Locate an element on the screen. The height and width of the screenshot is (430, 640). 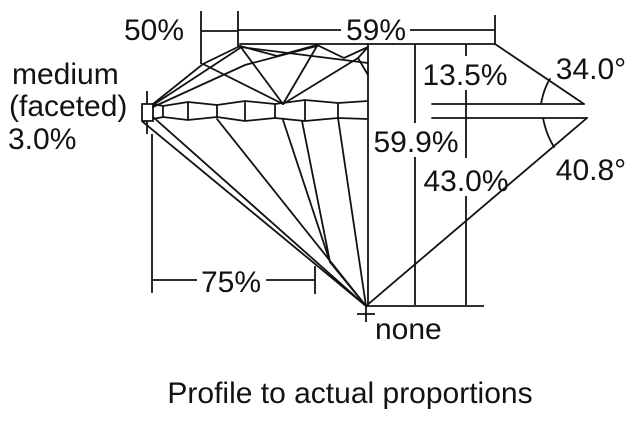
label-star-length: 50% is located at coordinates (154, 30).